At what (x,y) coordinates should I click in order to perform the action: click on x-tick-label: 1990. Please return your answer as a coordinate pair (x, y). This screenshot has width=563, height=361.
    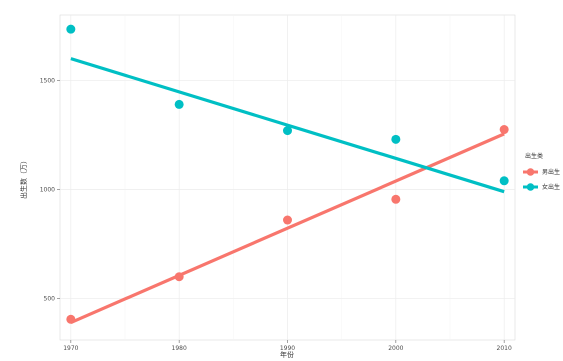
    Looking at the image, I should click on (287, 348).